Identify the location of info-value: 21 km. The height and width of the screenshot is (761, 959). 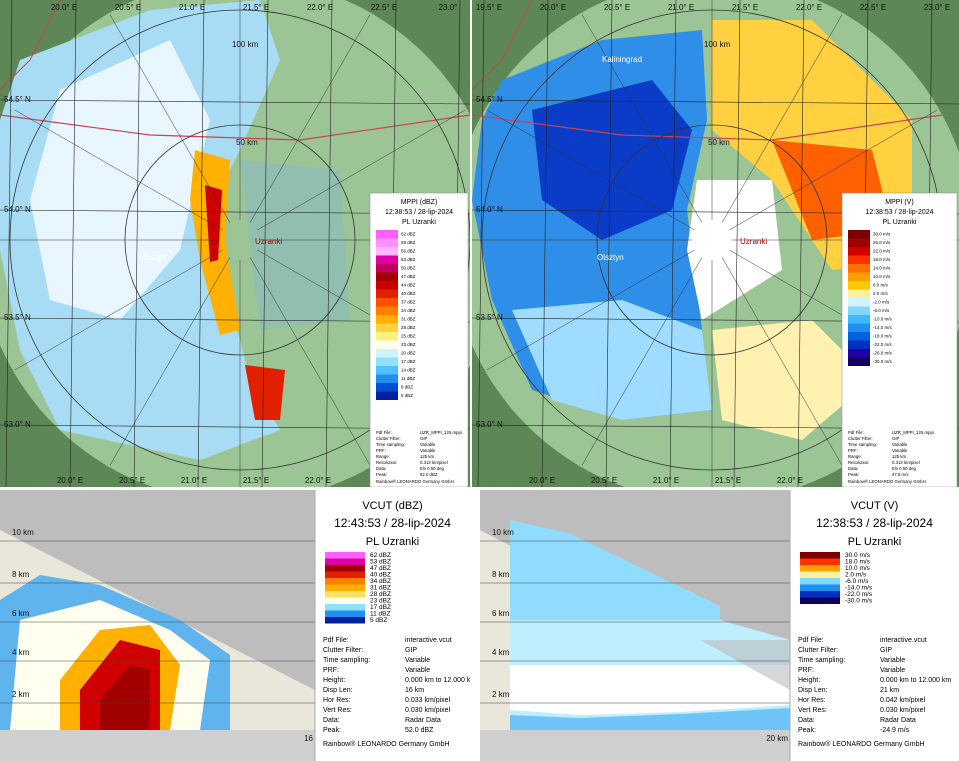
(889, 690).